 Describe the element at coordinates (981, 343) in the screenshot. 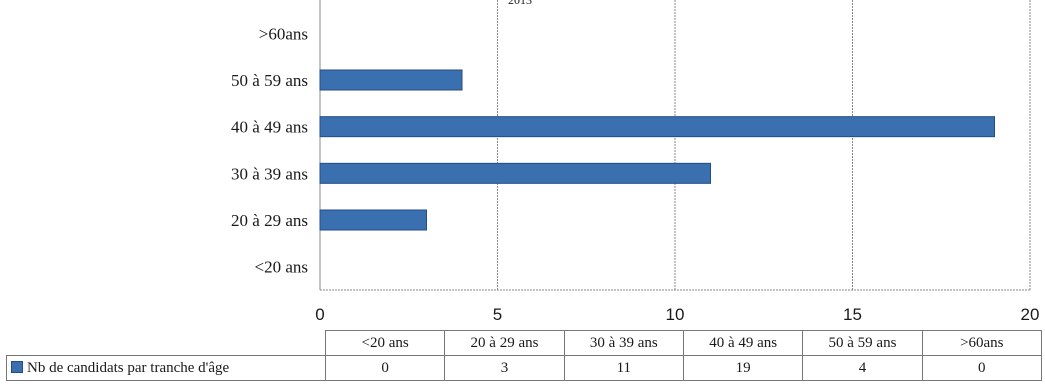

I see `data-table-header-cell: >60ans` at that location.